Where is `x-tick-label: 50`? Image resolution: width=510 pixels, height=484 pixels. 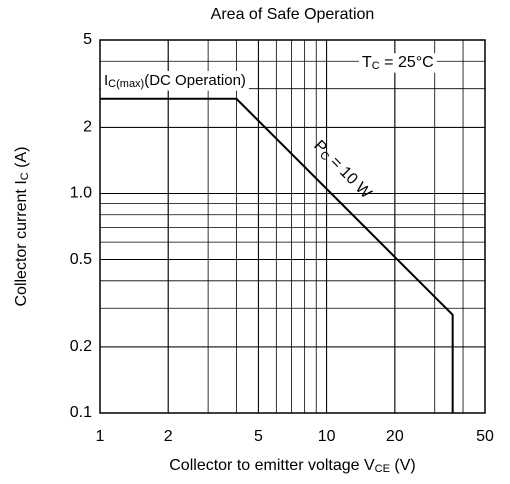
x-tick-label: 50 is located at coordinates (485, 436).